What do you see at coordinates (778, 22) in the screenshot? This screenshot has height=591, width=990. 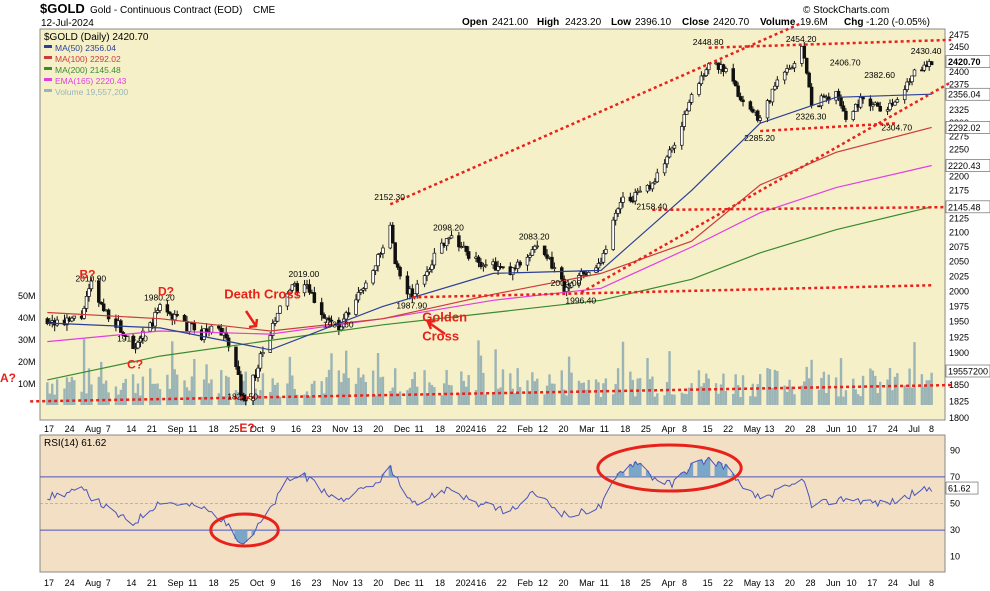 I see `volume-label: Volume` at bounding box center [778, 22].